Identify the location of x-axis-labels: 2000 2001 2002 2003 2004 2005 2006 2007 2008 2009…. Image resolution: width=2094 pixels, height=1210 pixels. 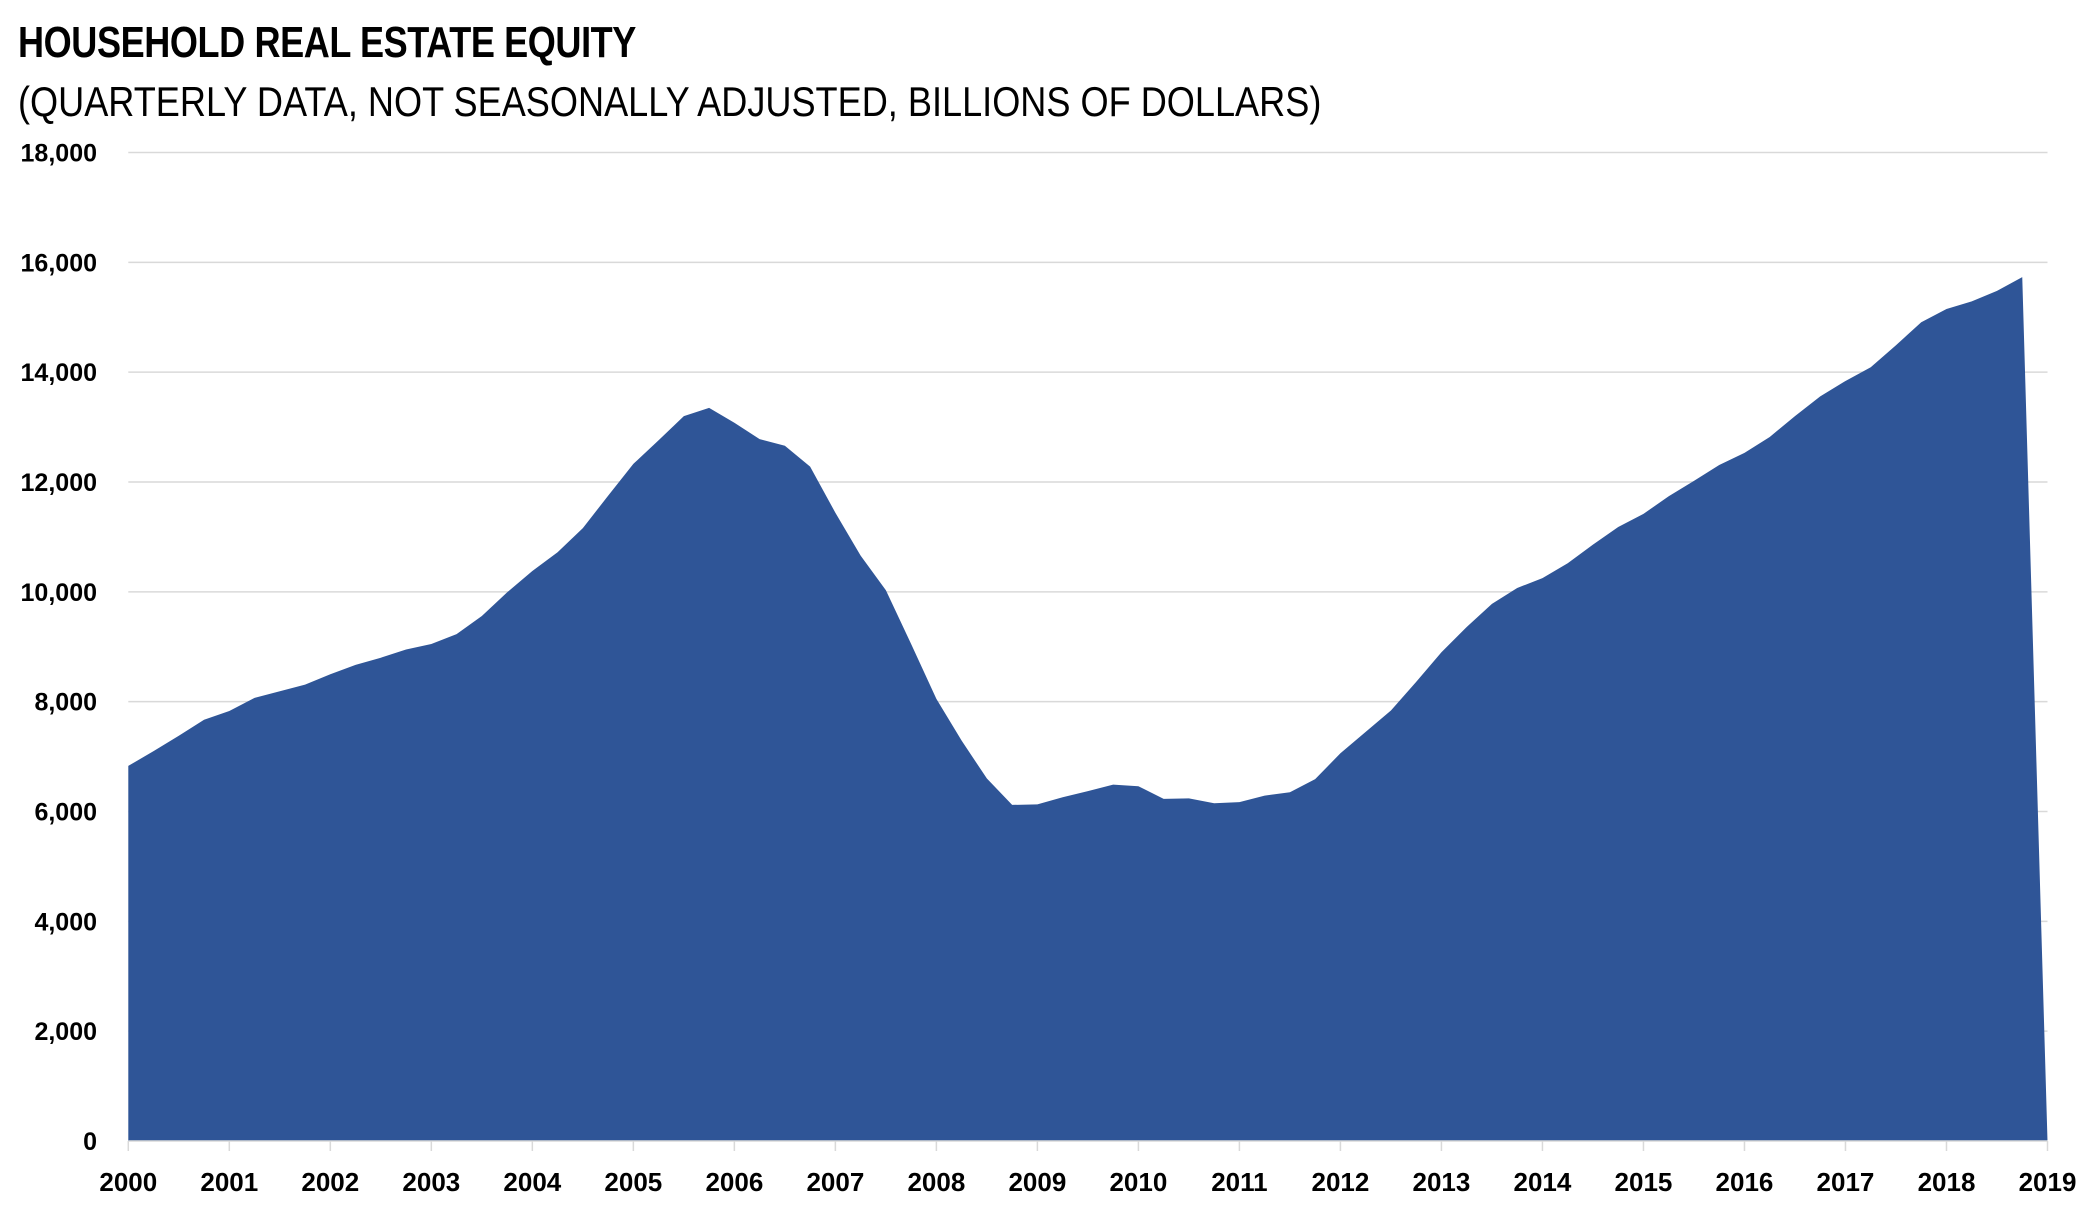
(1087, 1182).